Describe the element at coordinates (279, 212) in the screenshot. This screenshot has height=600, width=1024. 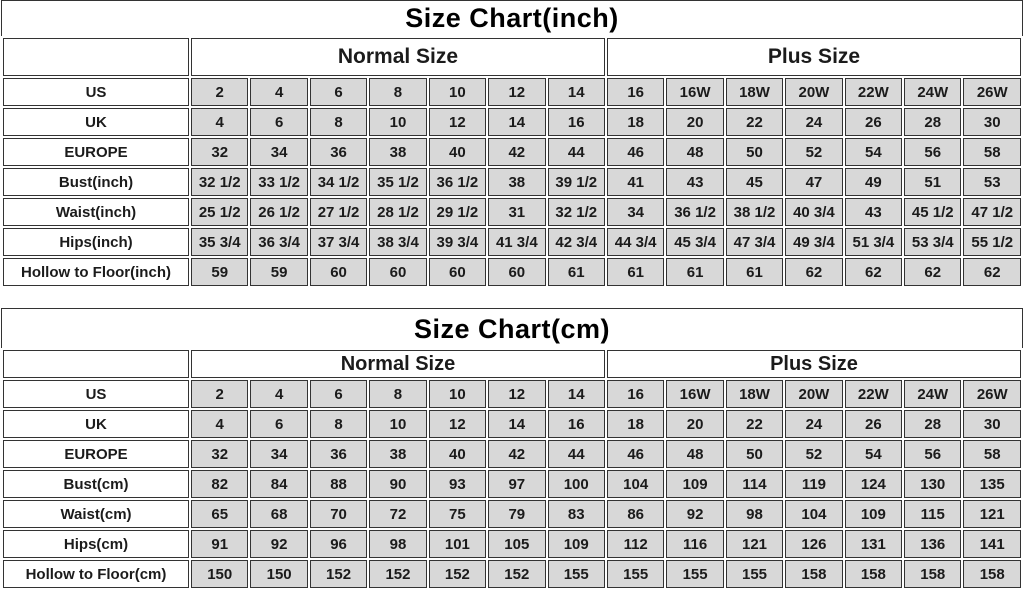
I see `size-value-cell: 26 1/2` at that location.